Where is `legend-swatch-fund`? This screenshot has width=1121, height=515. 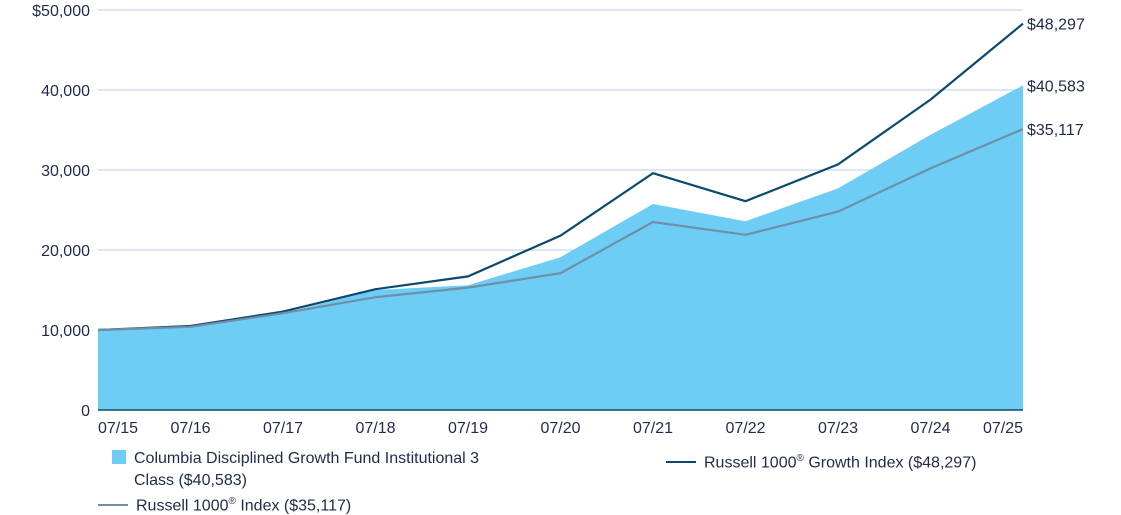 legend-swatch-fund is located at coordinates (119, 457).